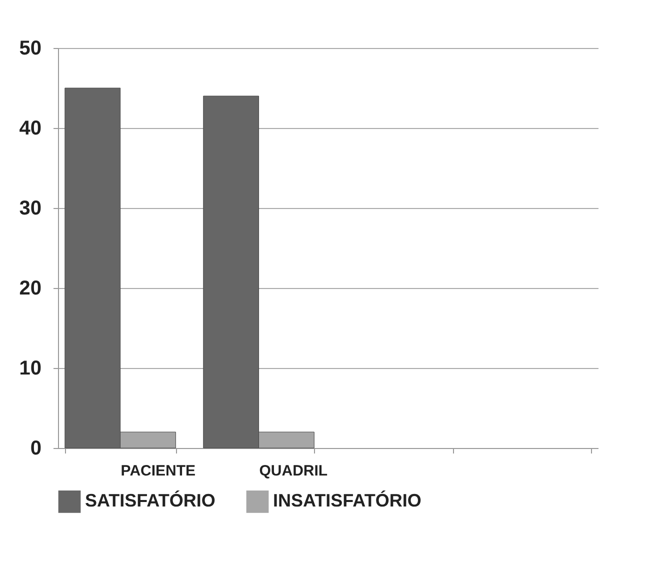  What do you see at coordinates (30, 129) in the screenshot?
I see `y-tick-label: 40` at bounding box center [30, 129].